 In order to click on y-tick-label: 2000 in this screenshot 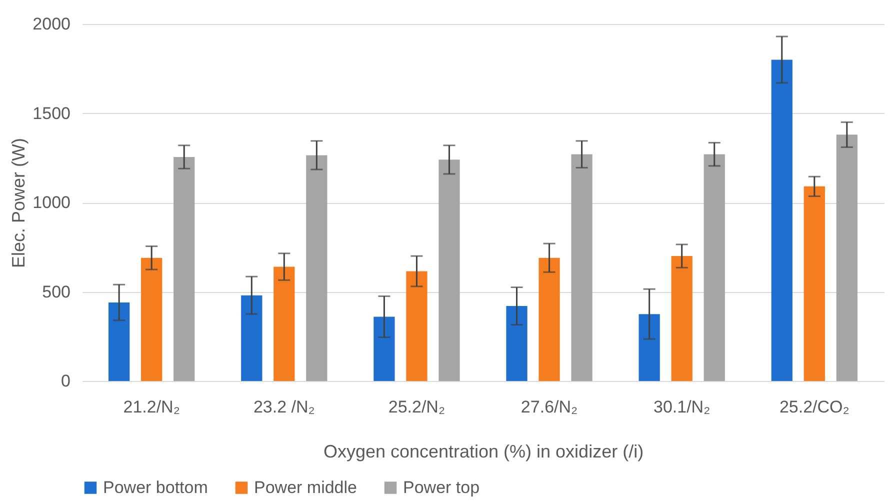, I will do `click(51, 24)`.